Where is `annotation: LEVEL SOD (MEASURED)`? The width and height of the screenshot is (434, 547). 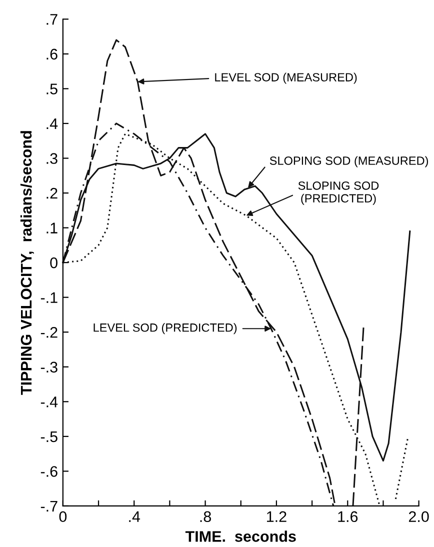
annotation: LEVEL SOD (MEASURED) is located at coordinates (286, 78).